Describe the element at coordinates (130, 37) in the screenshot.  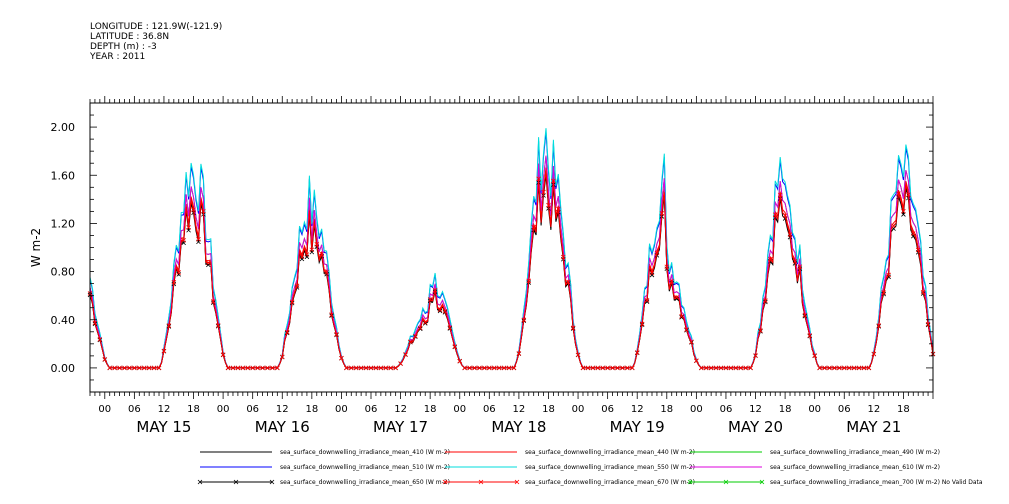
I see `latitude-label: LATITUDE : 36.8N` at that location.